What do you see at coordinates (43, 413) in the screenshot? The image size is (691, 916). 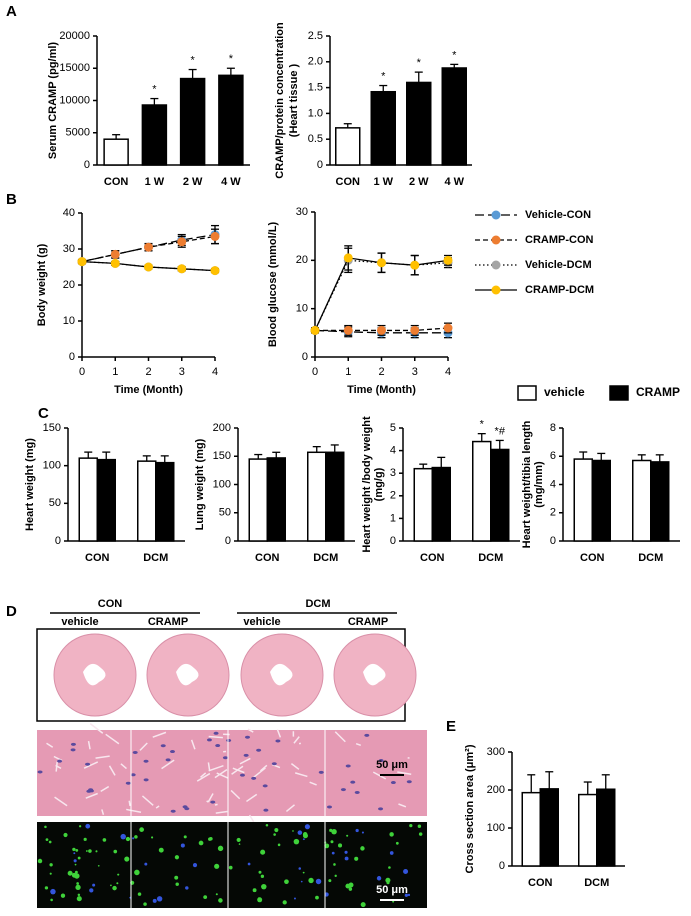 I see `panel-letter: C` at bounding box center [43, 413].